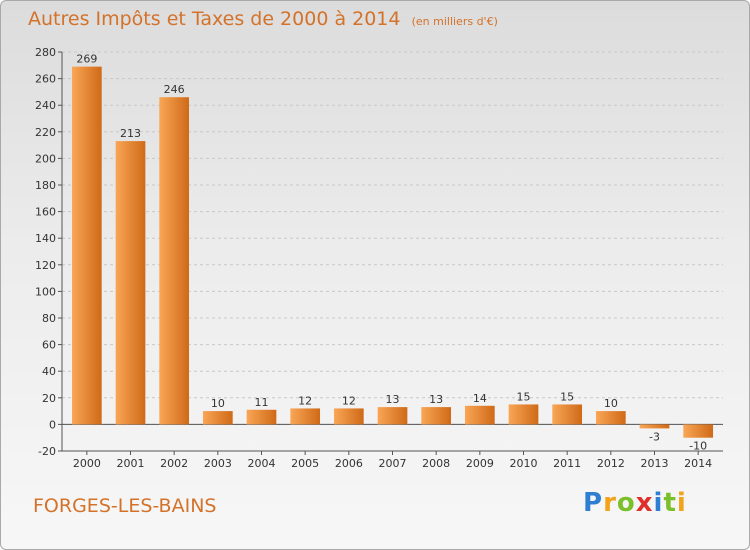 Image resolution: width=750 pixels, height=550 pixels. What do you see at coordinates (305, 463) in the screenshot?
I see `x-tick-label: 2005` at bounding box center [305, 463].